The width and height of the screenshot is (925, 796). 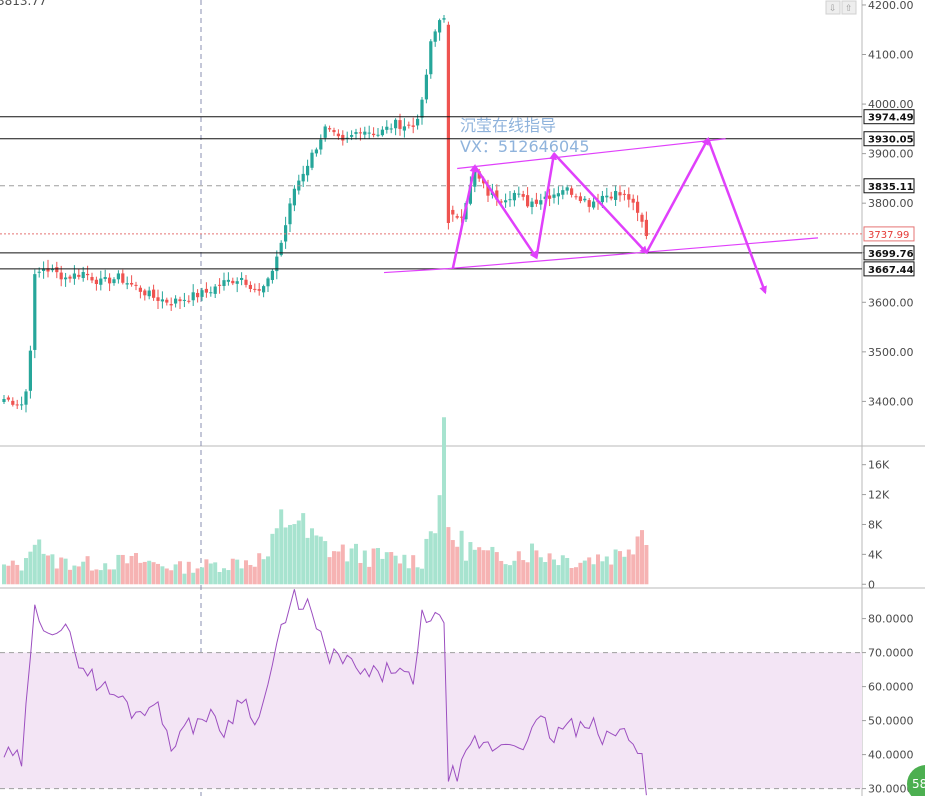 What do you see at coordinates (833, 7) in the screenshot?
I see `arrow-down-icon: ⇩` at bounding box center [833, 7].